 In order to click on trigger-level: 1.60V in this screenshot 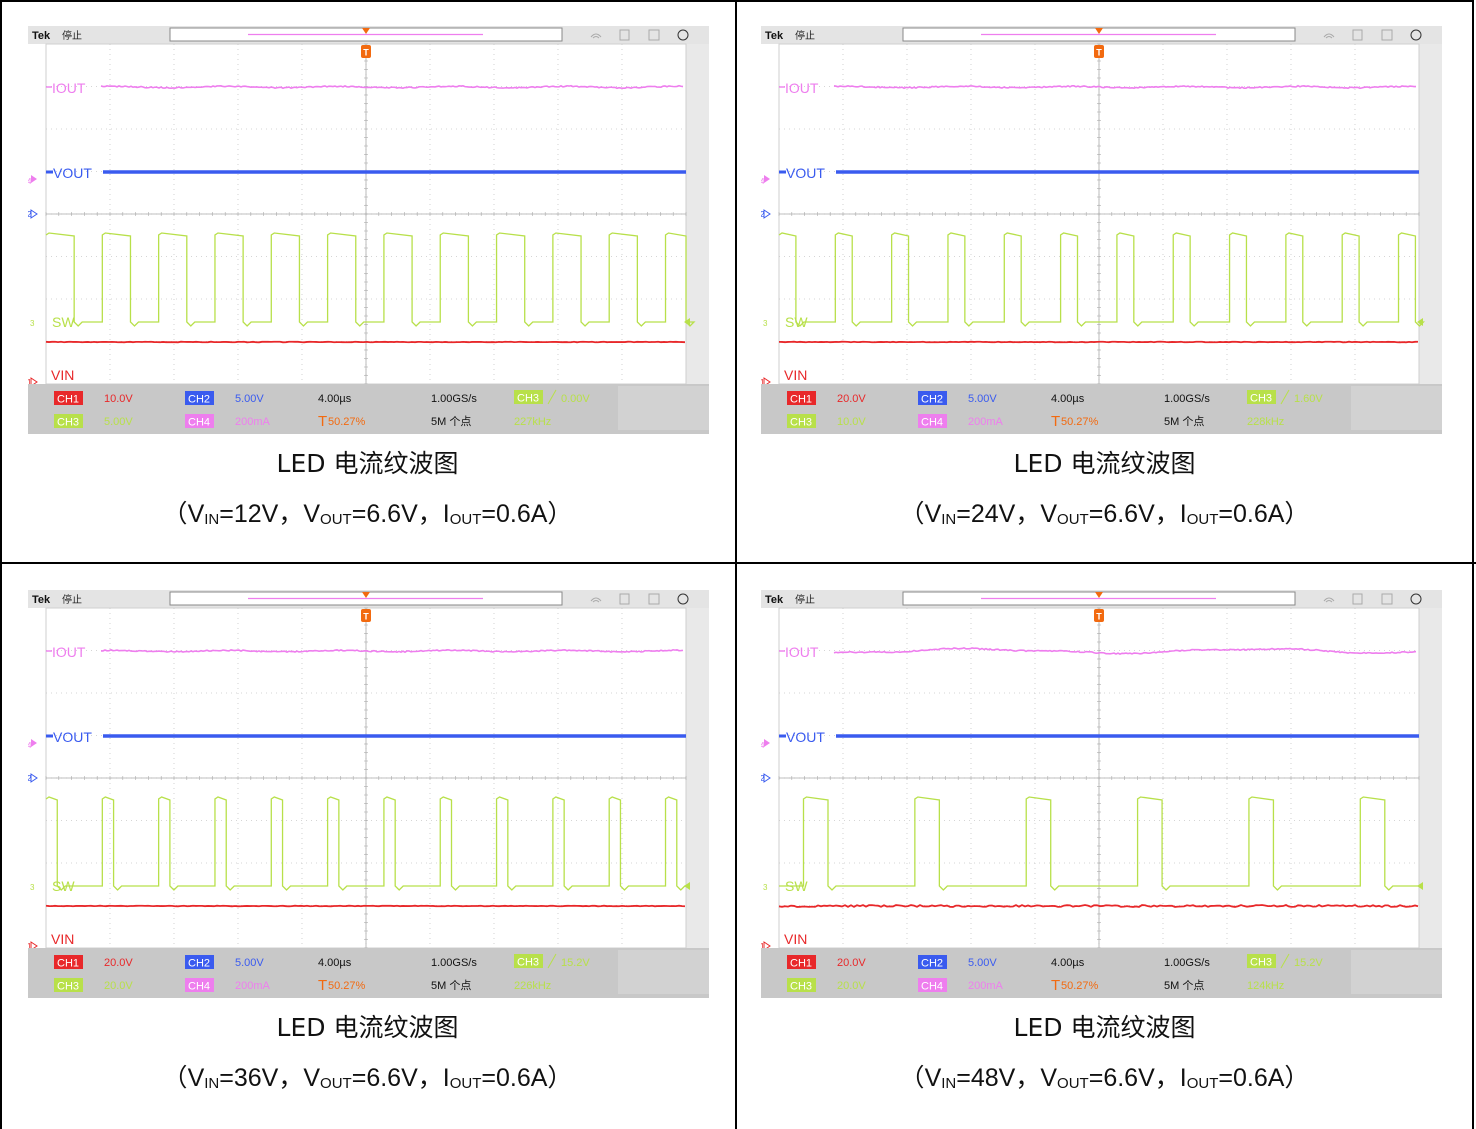, I will do `click(1308, 399)`.